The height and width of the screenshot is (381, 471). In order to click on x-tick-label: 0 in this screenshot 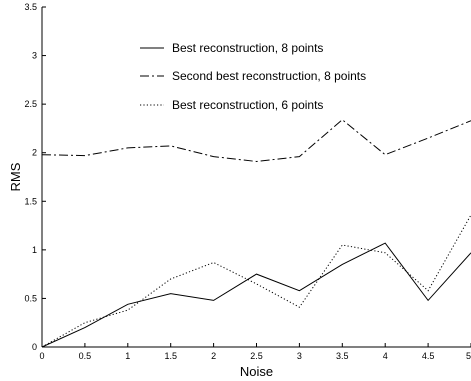, I will do `click(41, 356)`.